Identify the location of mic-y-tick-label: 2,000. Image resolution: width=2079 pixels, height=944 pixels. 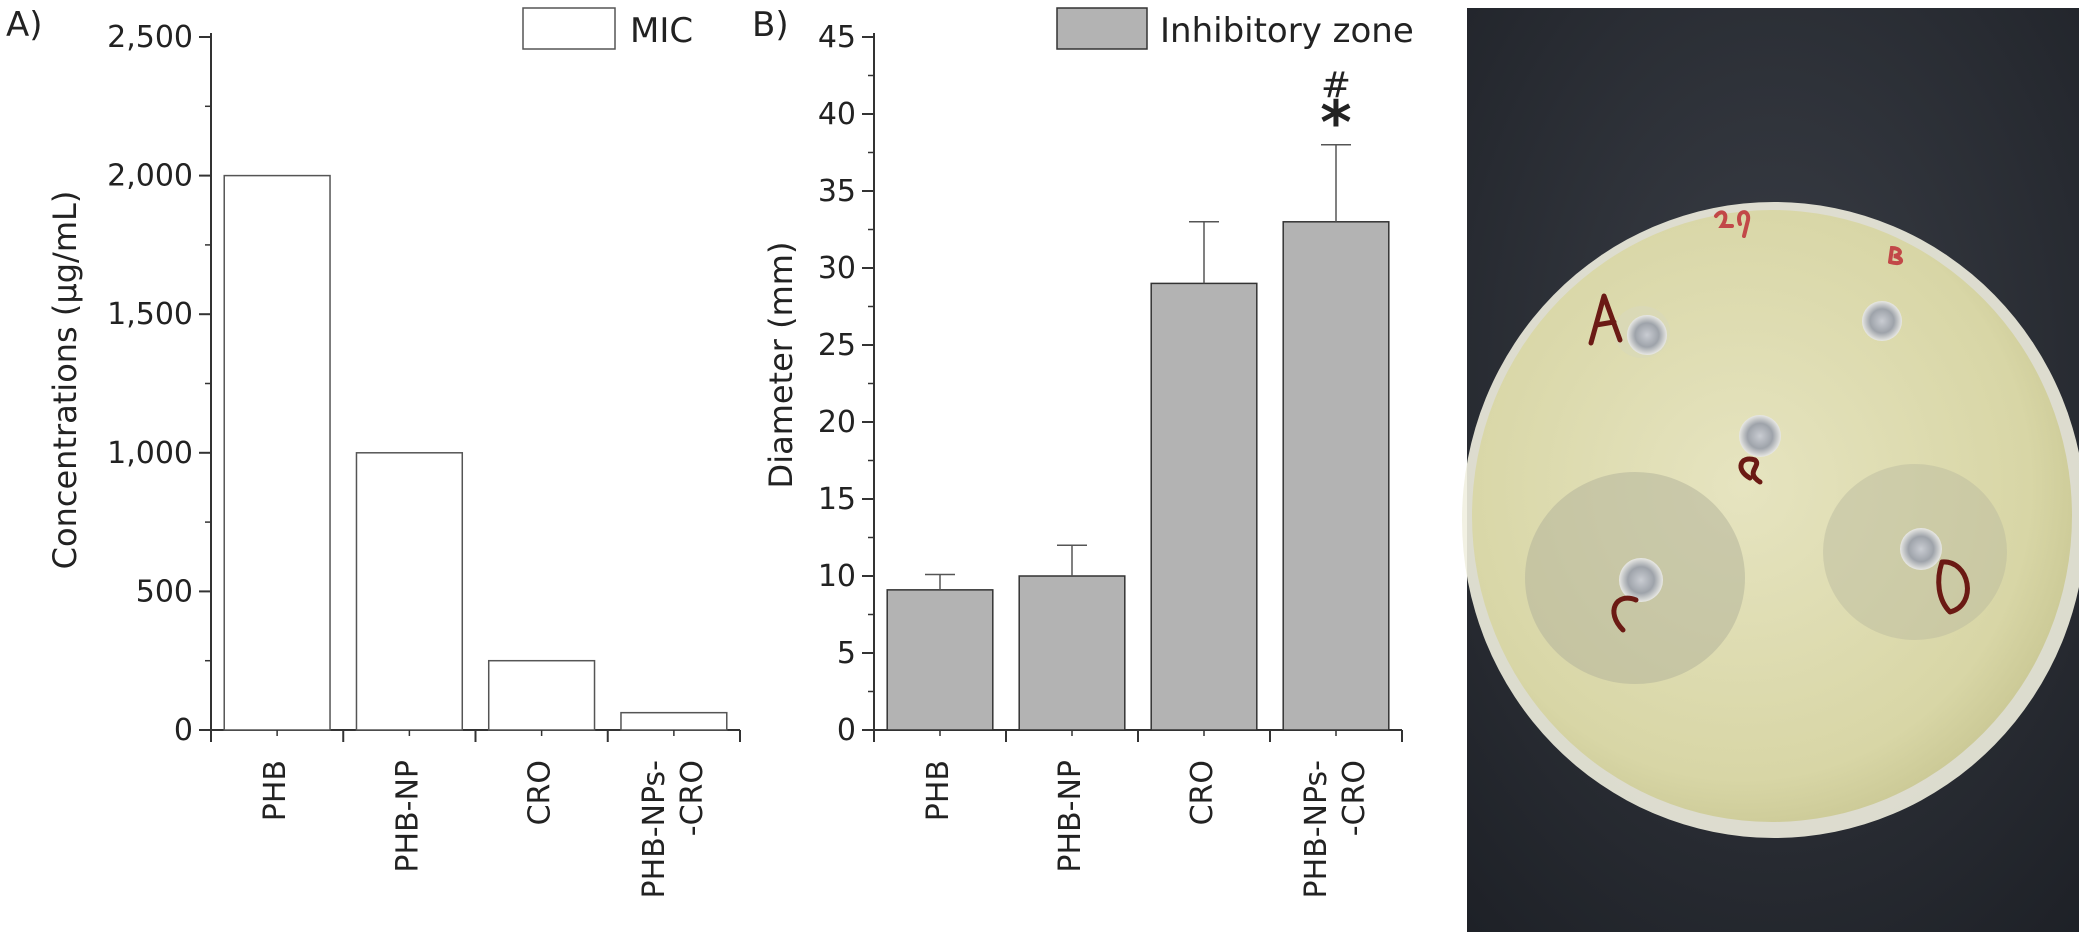
(150, 176).